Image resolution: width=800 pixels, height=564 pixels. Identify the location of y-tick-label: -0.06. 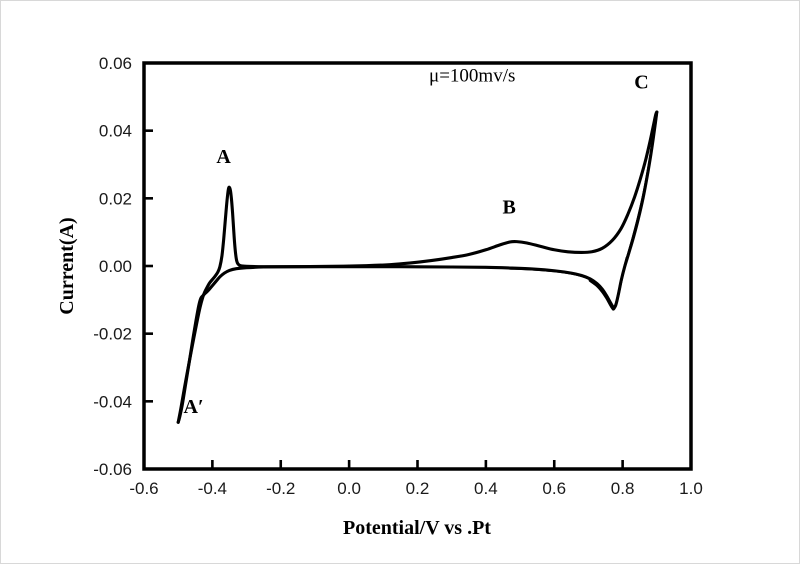
(112, 469).